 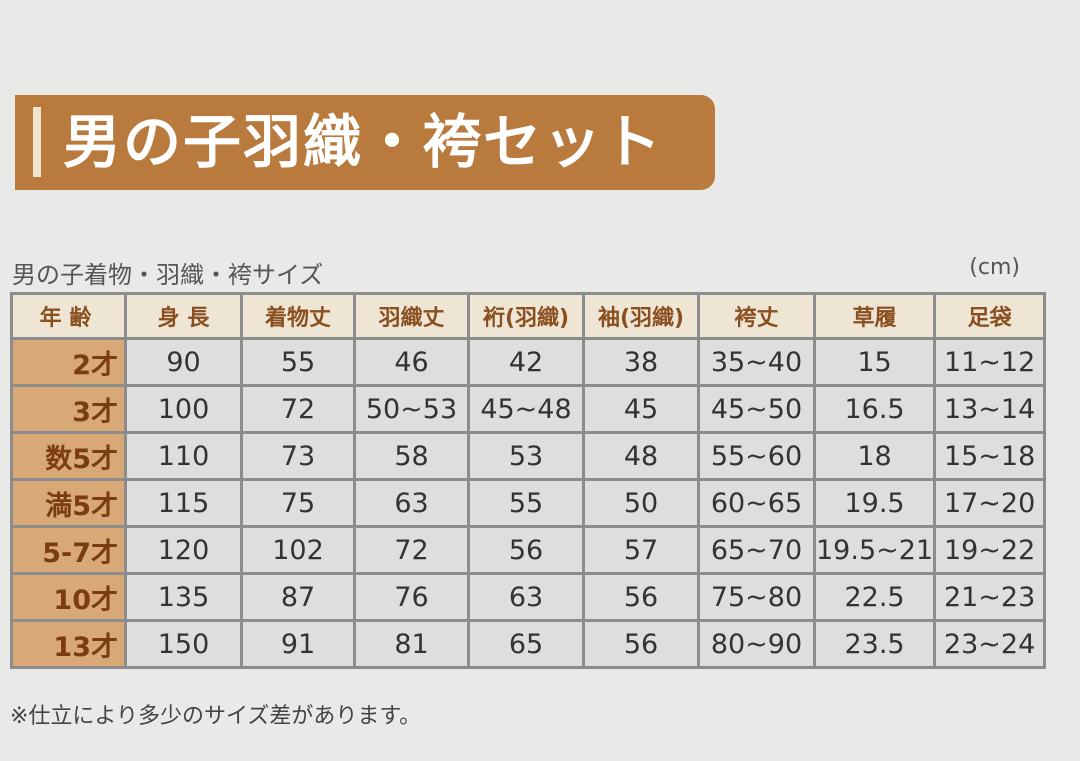 What do you see at coordinates (68, 597) in the screenshot?
I see `row-header: 10才` at bounding box center [68, 597].